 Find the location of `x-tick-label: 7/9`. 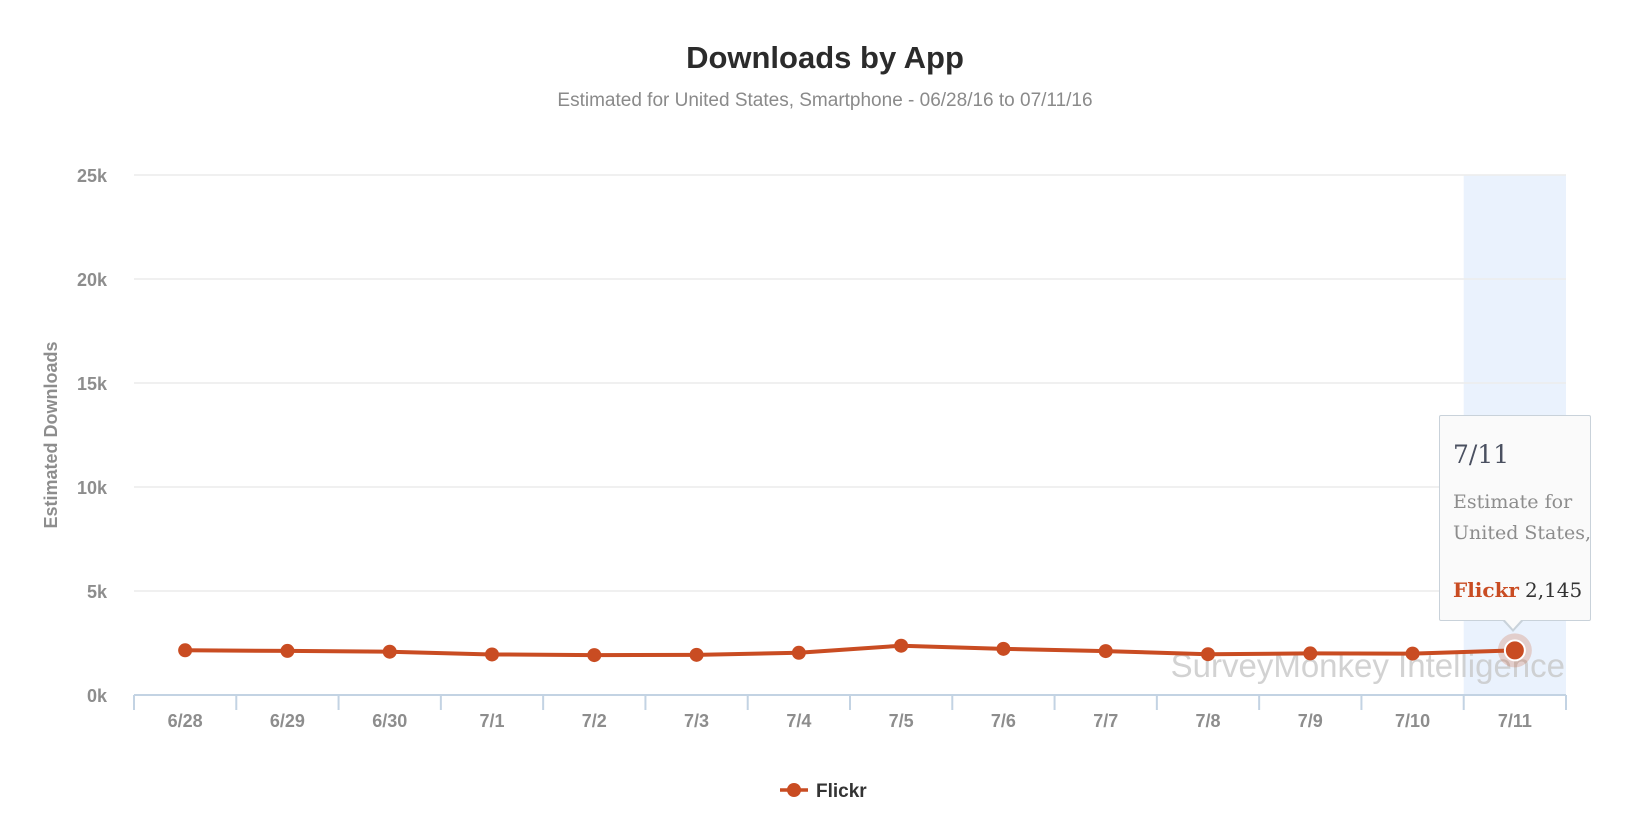

x-tick-label: 7/9 is located at coordinates (1310, 721).